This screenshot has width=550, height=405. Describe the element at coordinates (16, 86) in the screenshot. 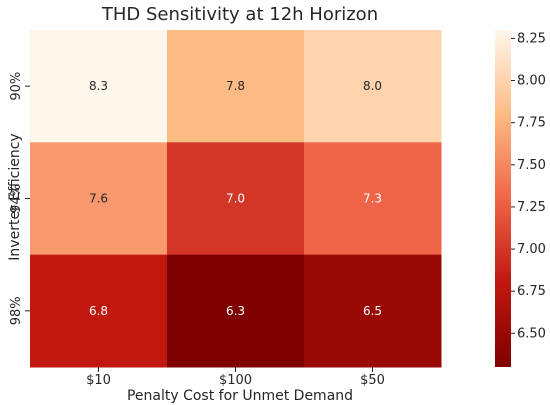

I see `y-tick-label: 90%` at that location.